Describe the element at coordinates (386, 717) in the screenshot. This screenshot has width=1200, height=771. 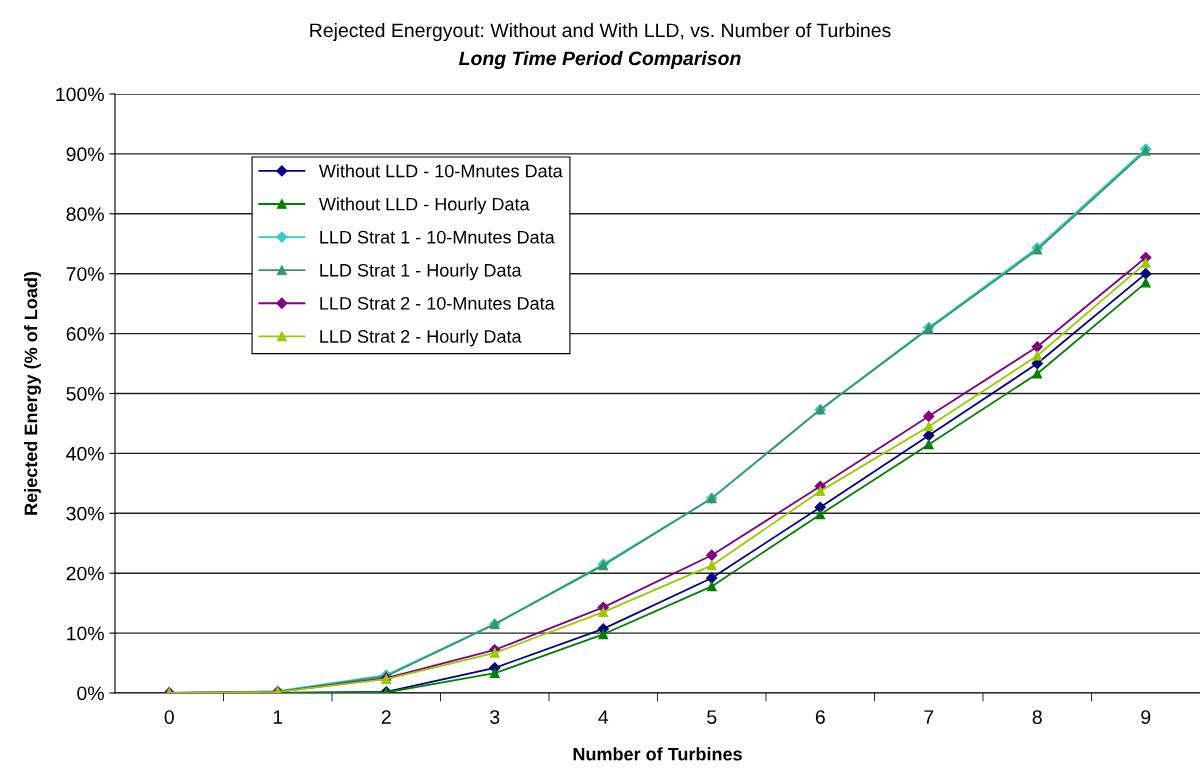
I see `x-tick-label: 2` at that location.